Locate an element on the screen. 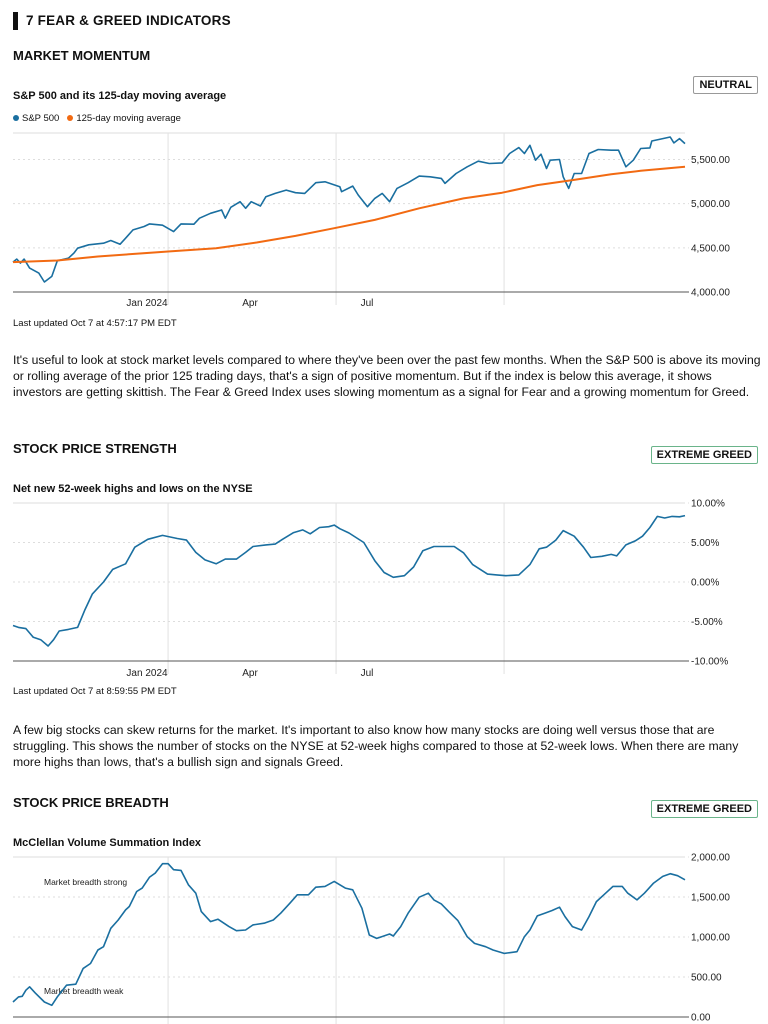 The image size is (768, 1024). legend-item-moving-average: 125-day moving average is located at coordinates (124, 118).